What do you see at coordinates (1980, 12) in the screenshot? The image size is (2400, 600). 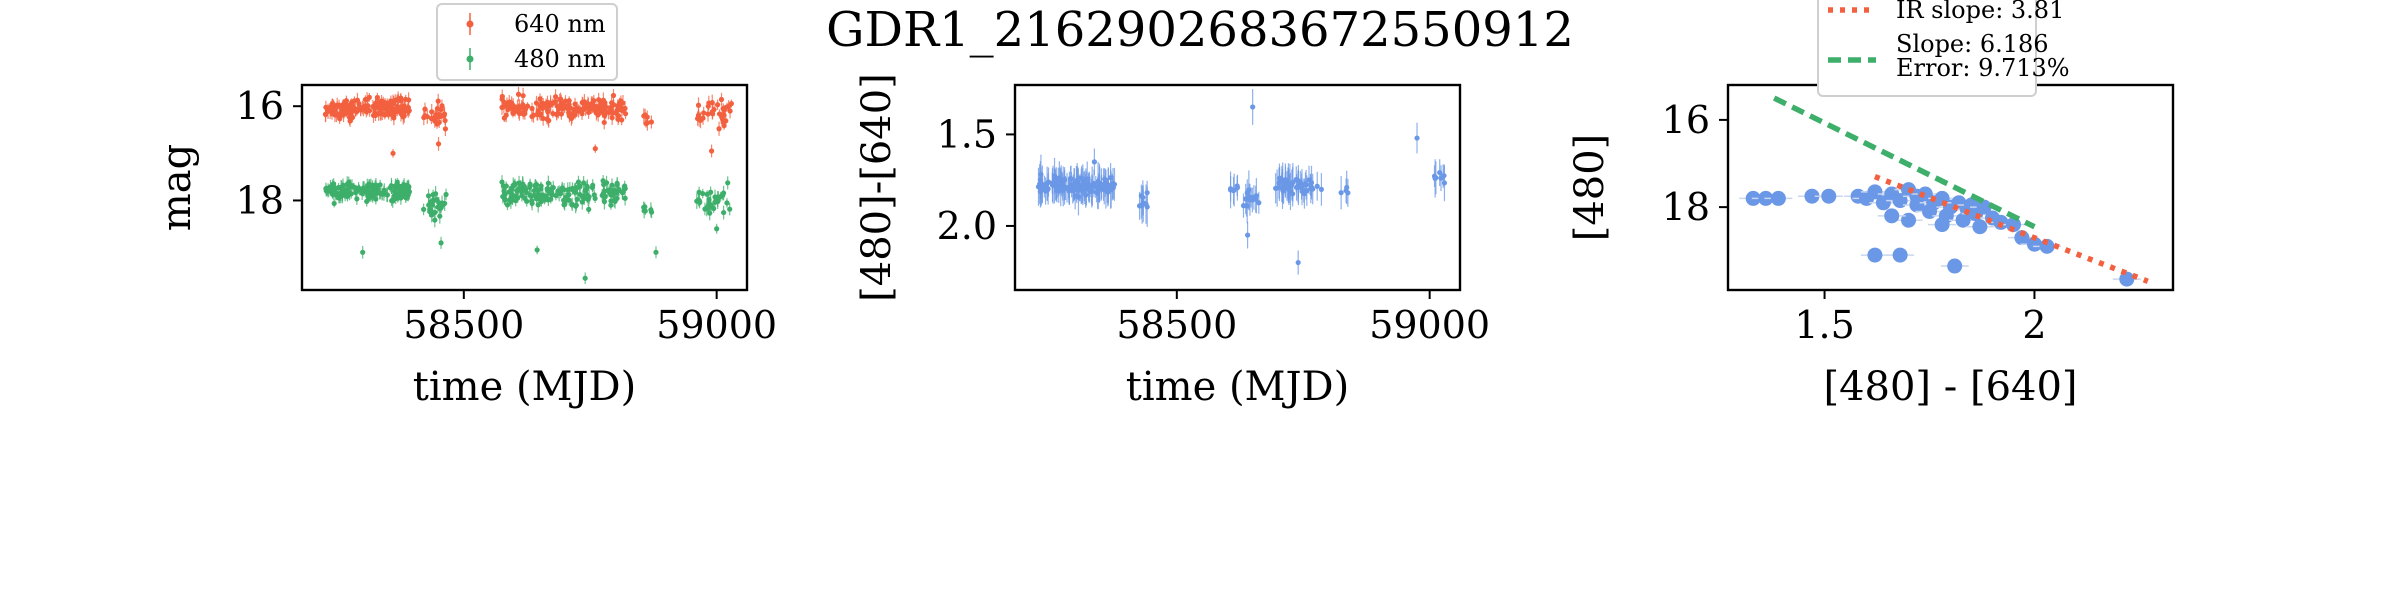 I see `legend-label: IR slope: 3.81` at bounding box center [1980, 12].